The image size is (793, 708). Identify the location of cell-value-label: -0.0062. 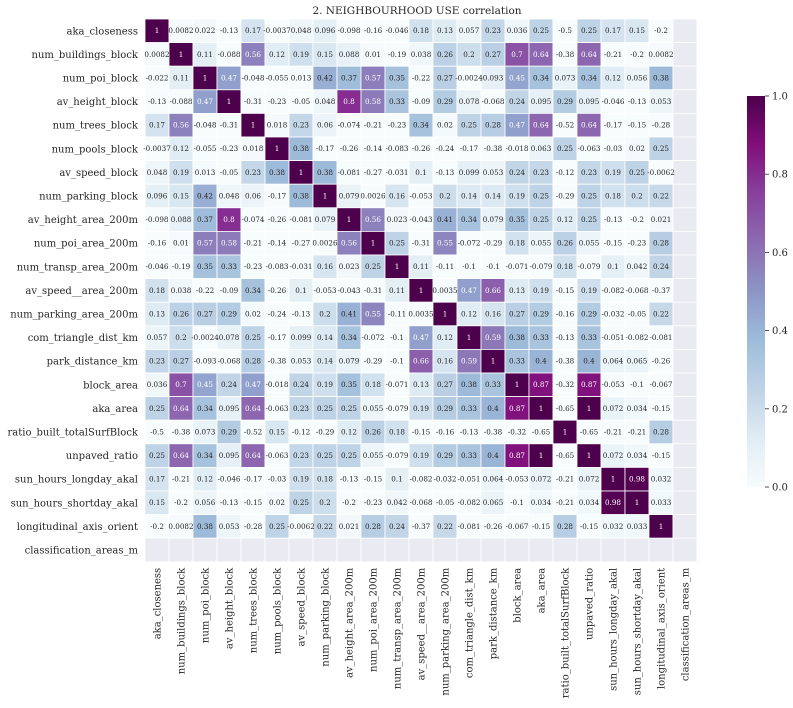
(661, 172).